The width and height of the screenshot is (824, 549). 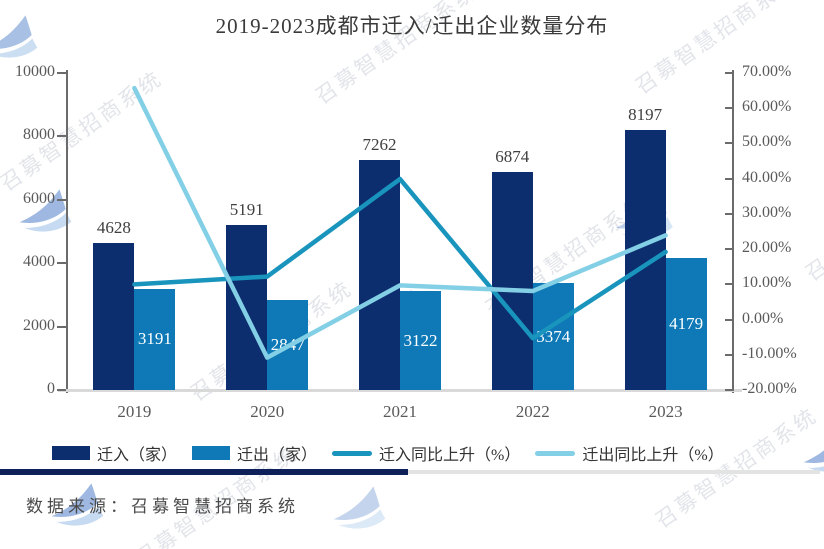 I want to click on x-axis-category-label: 2023, so click(x=665, y=411).